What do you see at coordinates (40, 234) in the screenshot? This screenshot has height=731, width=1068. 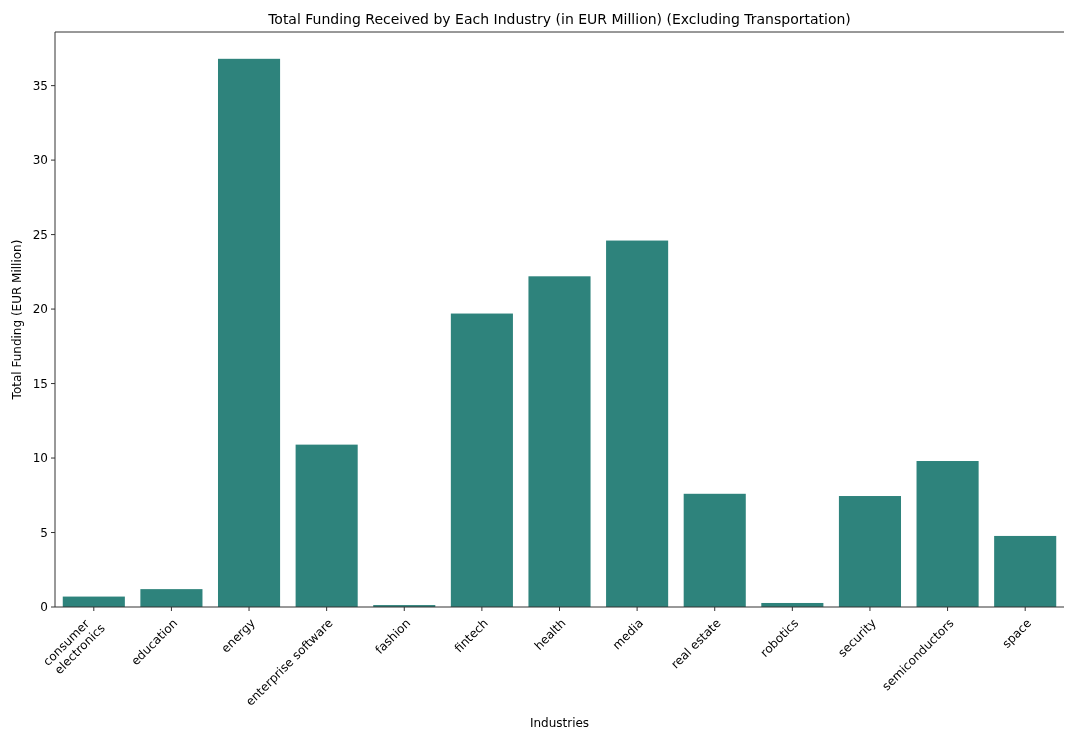 I see `y-tick-label: 25` at bounding box center [40, 234].